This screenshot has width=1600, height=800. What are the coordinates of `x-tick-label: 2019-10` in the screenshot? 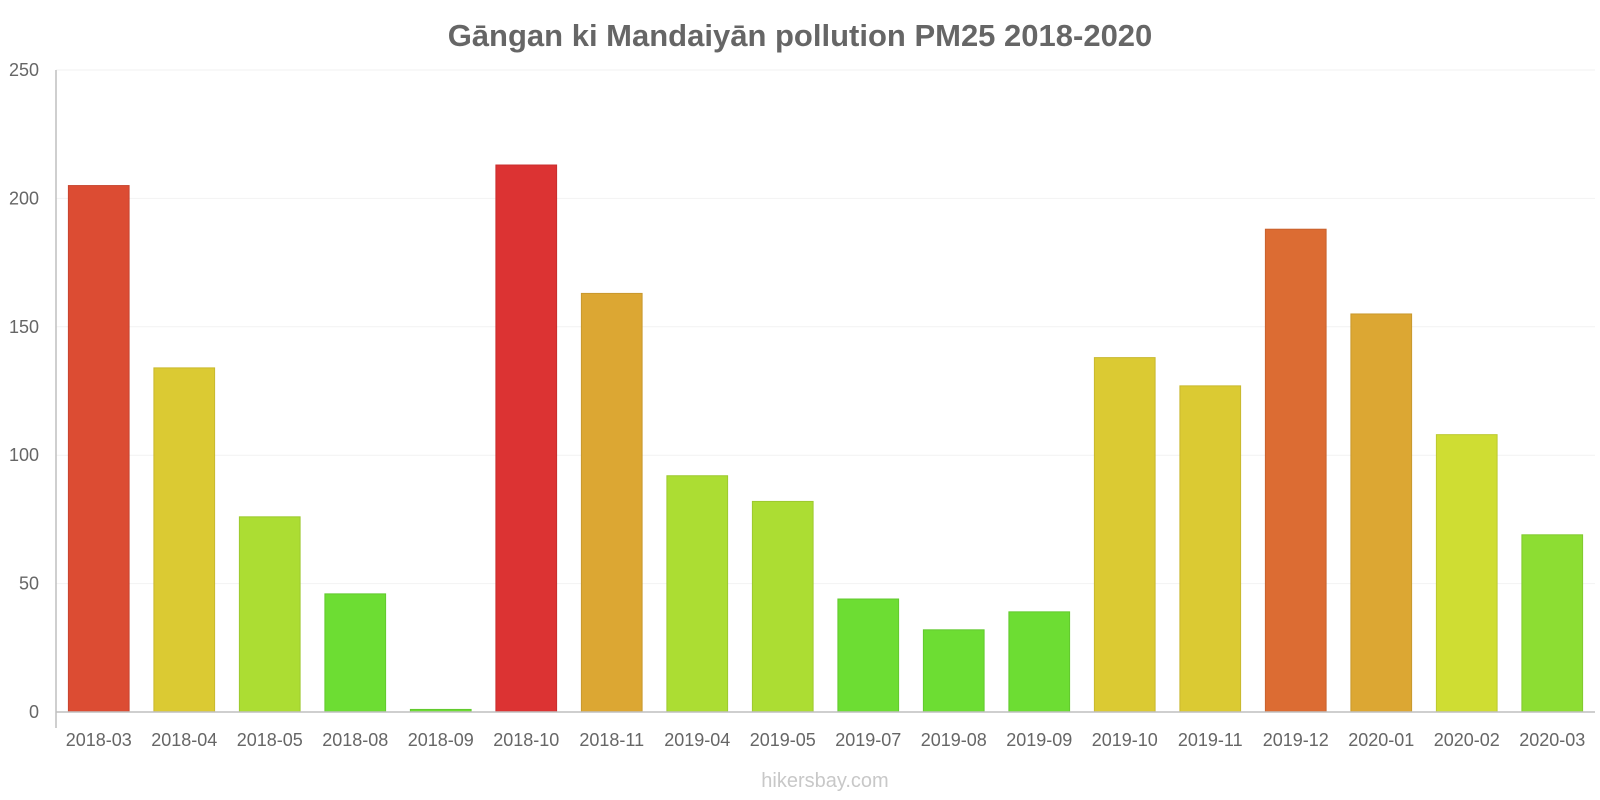 It's located at (1125, 740).